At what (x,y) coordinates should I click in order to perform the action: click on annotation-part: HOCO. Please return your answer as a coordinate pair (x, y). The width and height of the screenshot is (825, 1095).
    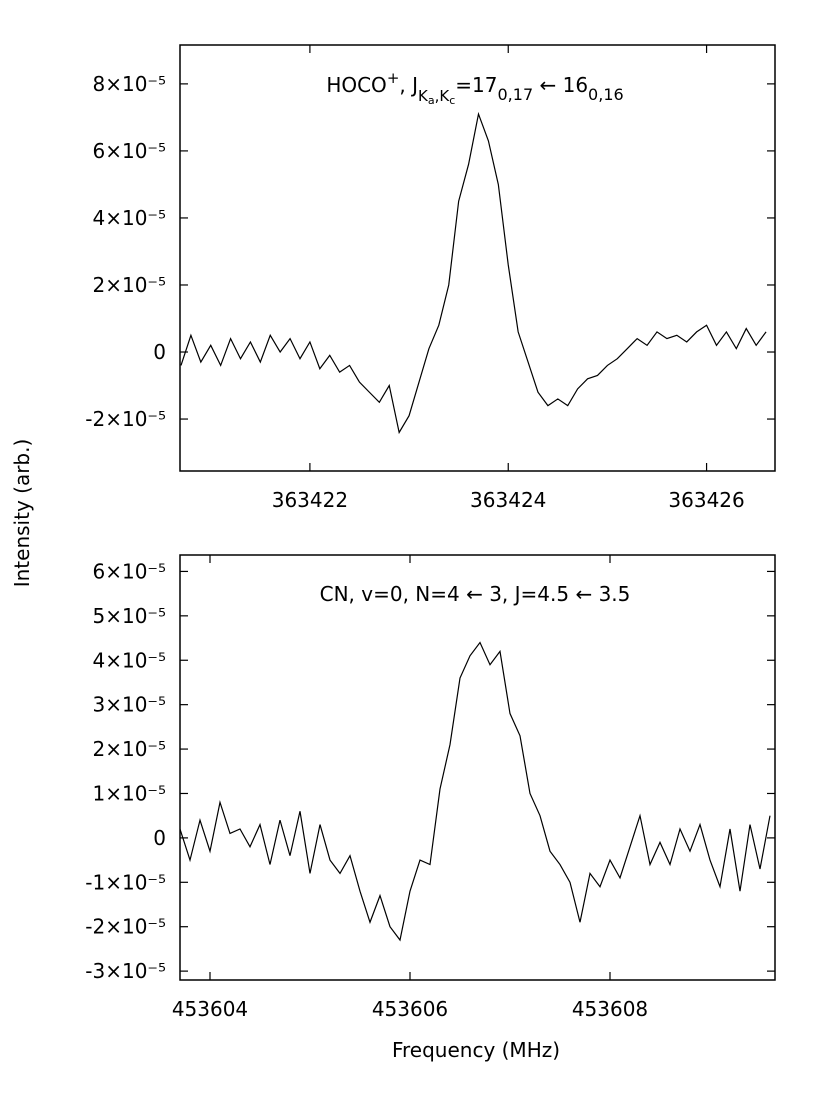
    Looking at the image, I should click on (356, 85).